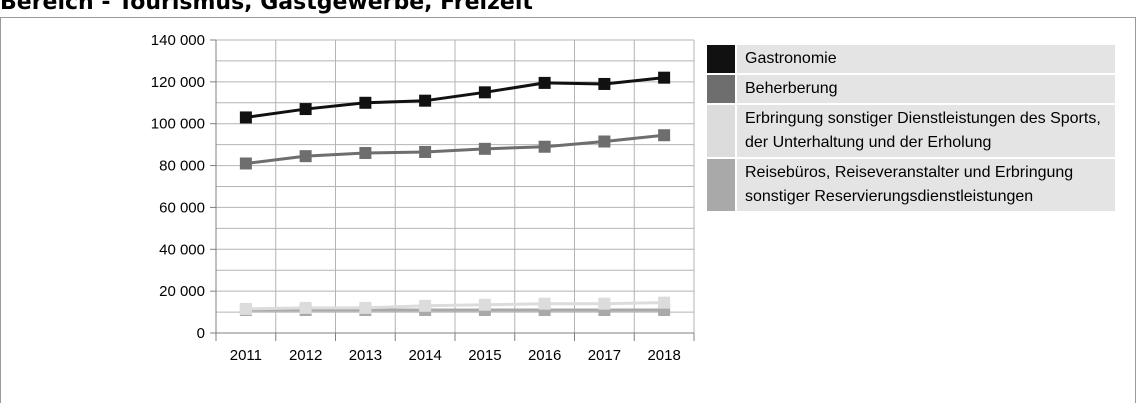 The image size is (1138, 403). I want to click on x-tick-label: 2011, so click(246, 355).